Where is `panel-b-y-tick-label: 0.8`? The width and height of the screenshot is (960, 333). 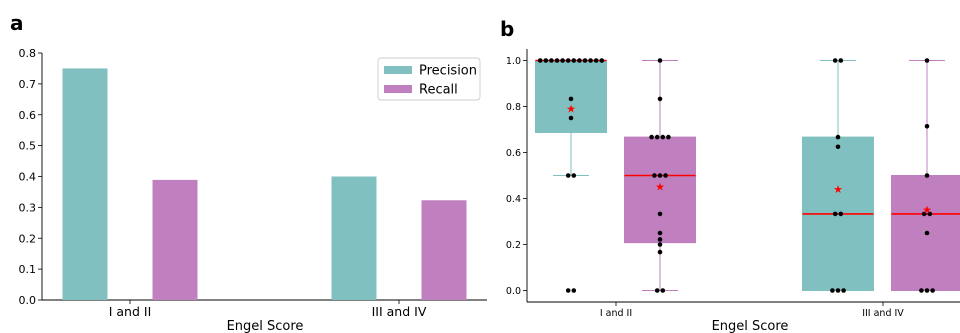 panel-b-y-tick-label: 0.8 is located at coordinates (513, 107).